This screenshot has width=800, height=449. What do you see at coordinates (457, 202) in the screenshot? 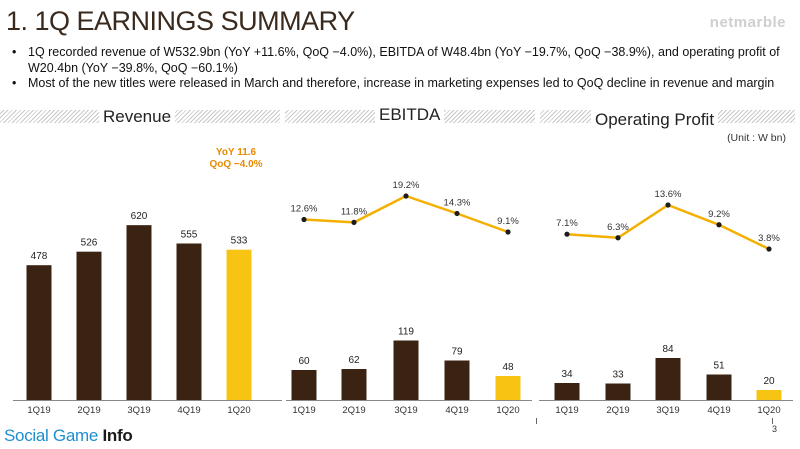
I see `ebitda-margin-label: 14.3%` at bounding box center [457, 202].